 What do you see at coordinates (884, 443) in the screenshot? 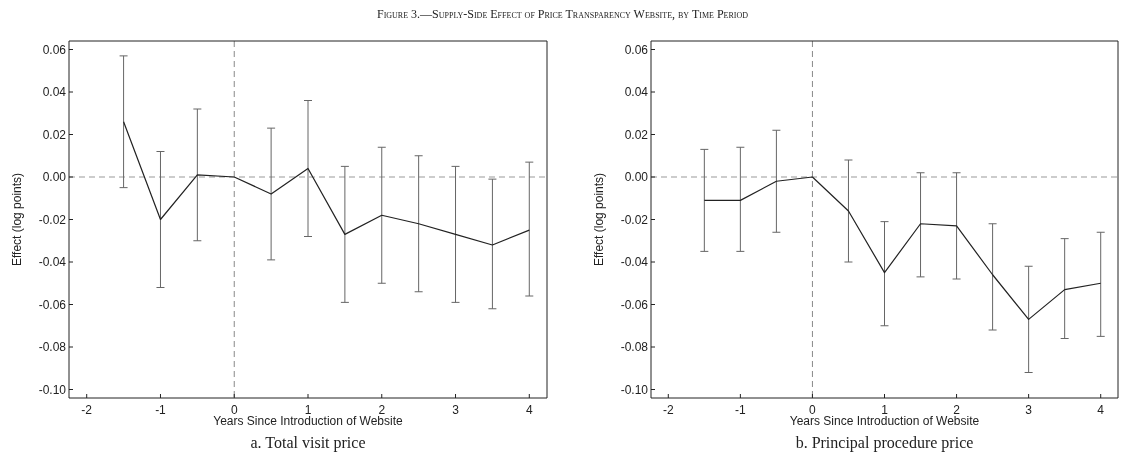
I see `text: b. Principal procedure price` at bounding box center [884, 443].